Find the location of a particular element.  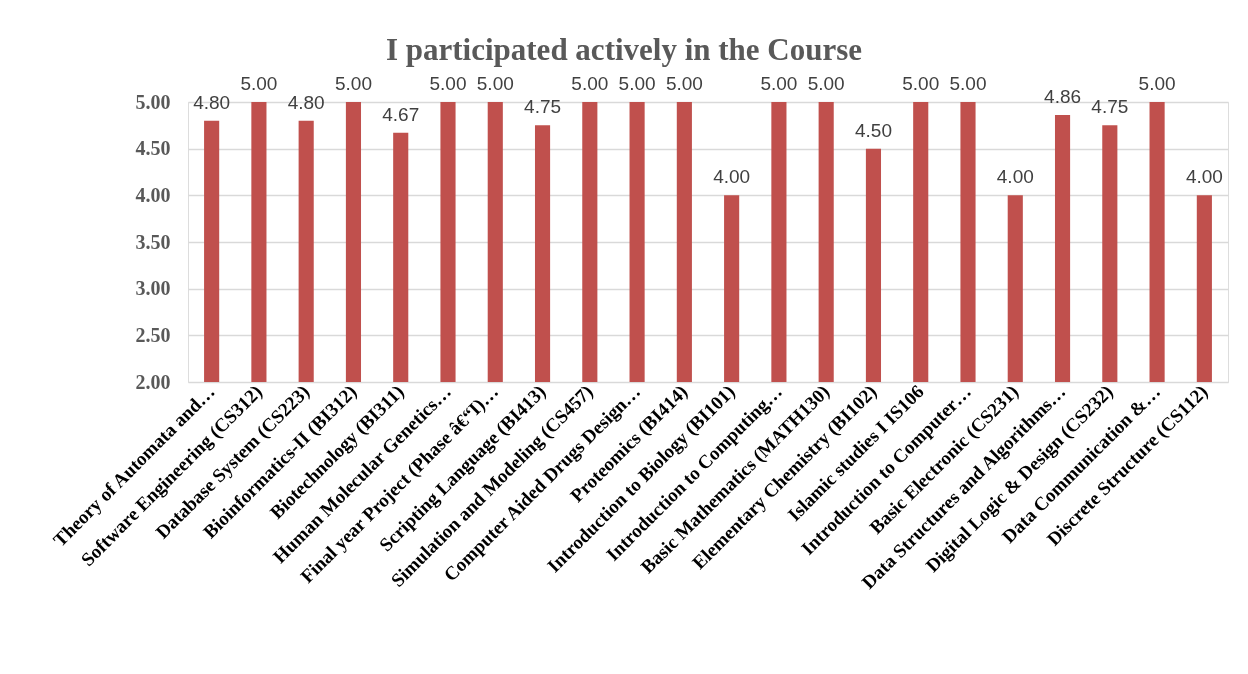

y-tick-label: 2.00 is located at coordinates (153, 381).